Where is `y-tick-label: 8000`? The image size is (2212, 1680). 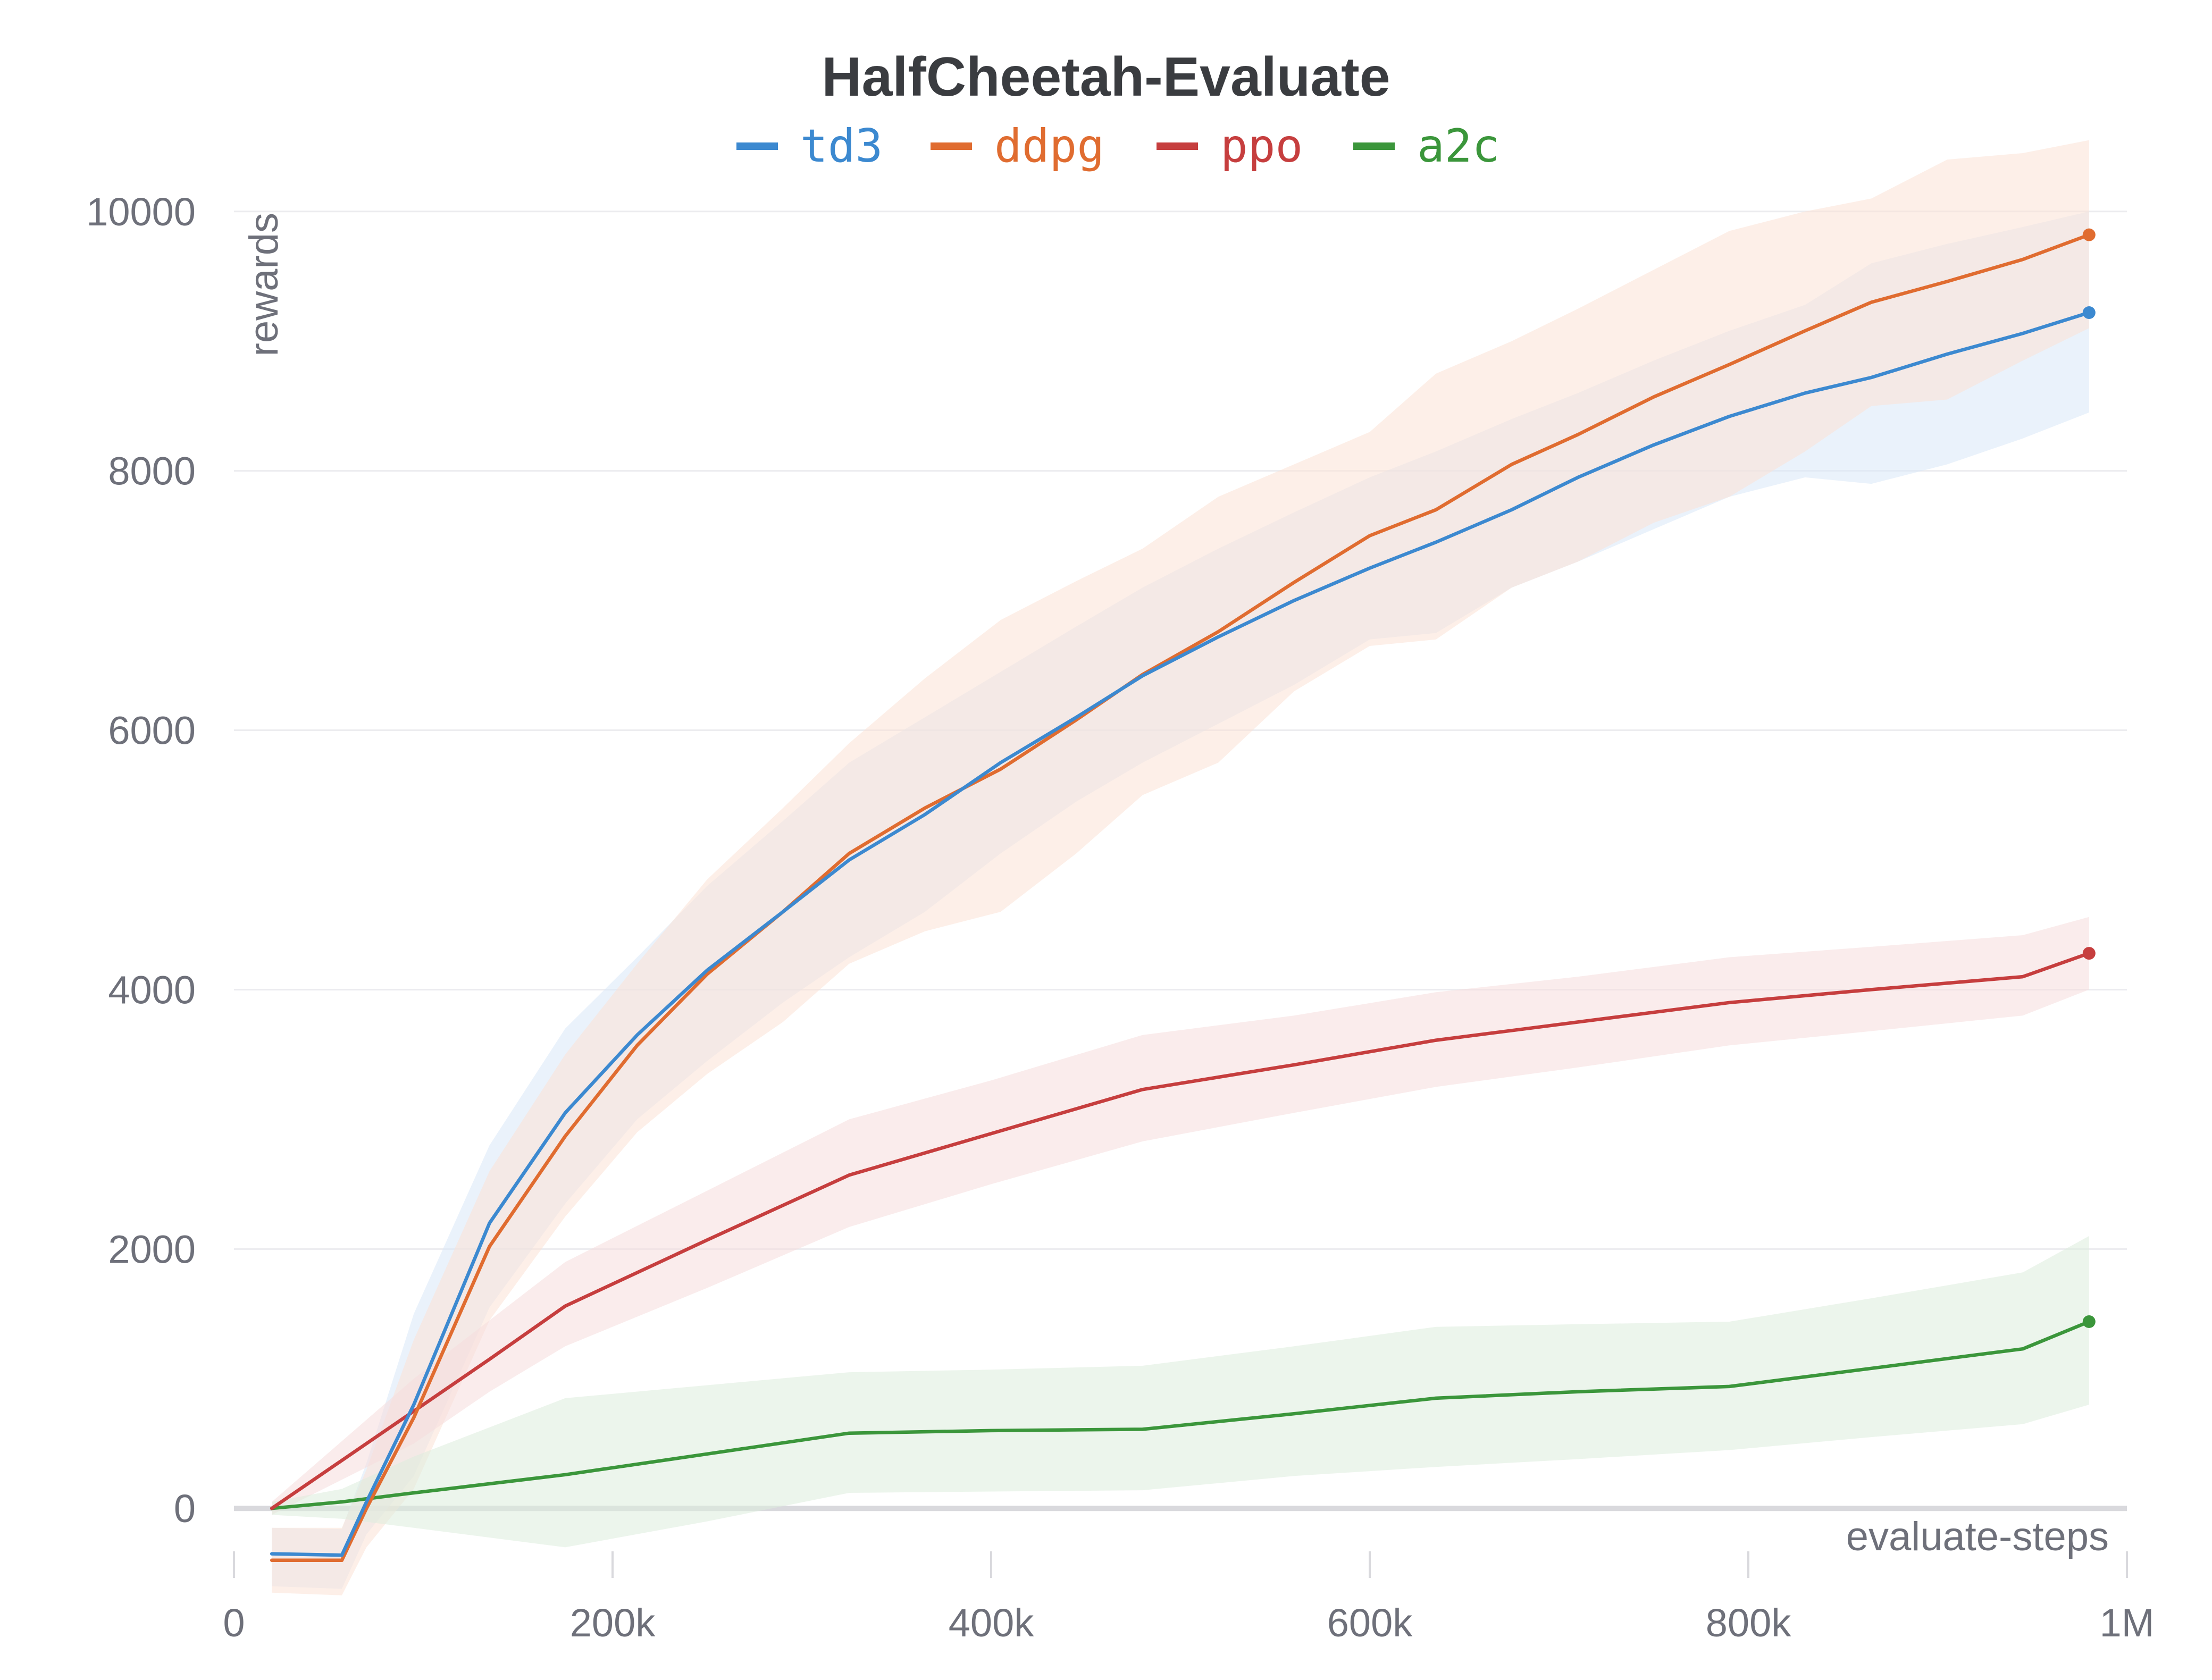
y-tick-label: 8000 is located at coordinates (152, 471).